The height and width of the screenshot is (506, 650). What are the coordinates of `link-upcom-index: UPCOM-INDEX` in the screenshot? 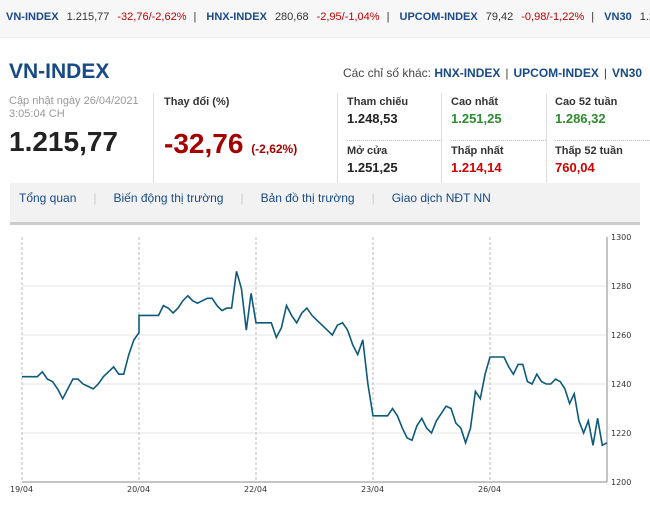 It's located at (556, 73).